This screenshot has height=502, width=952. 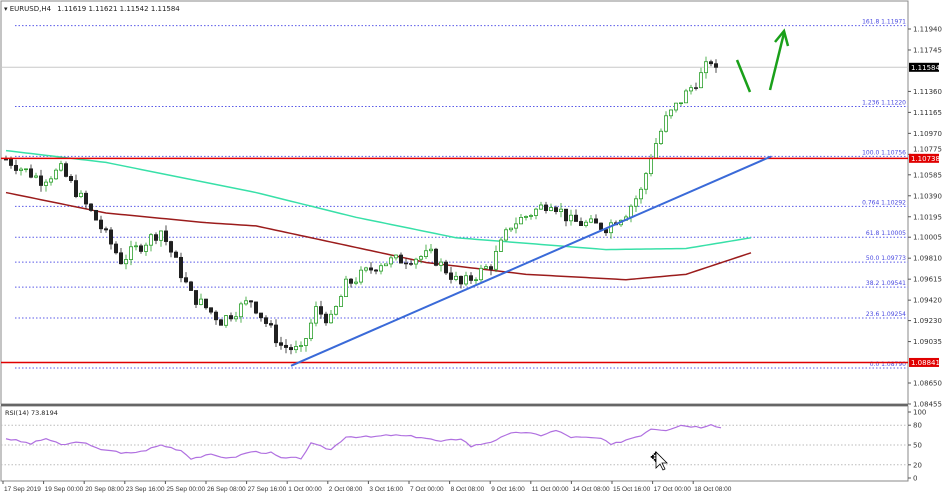 I want to click on fib-level-label: 161.8 1.11971, so click(x=884, y=22).